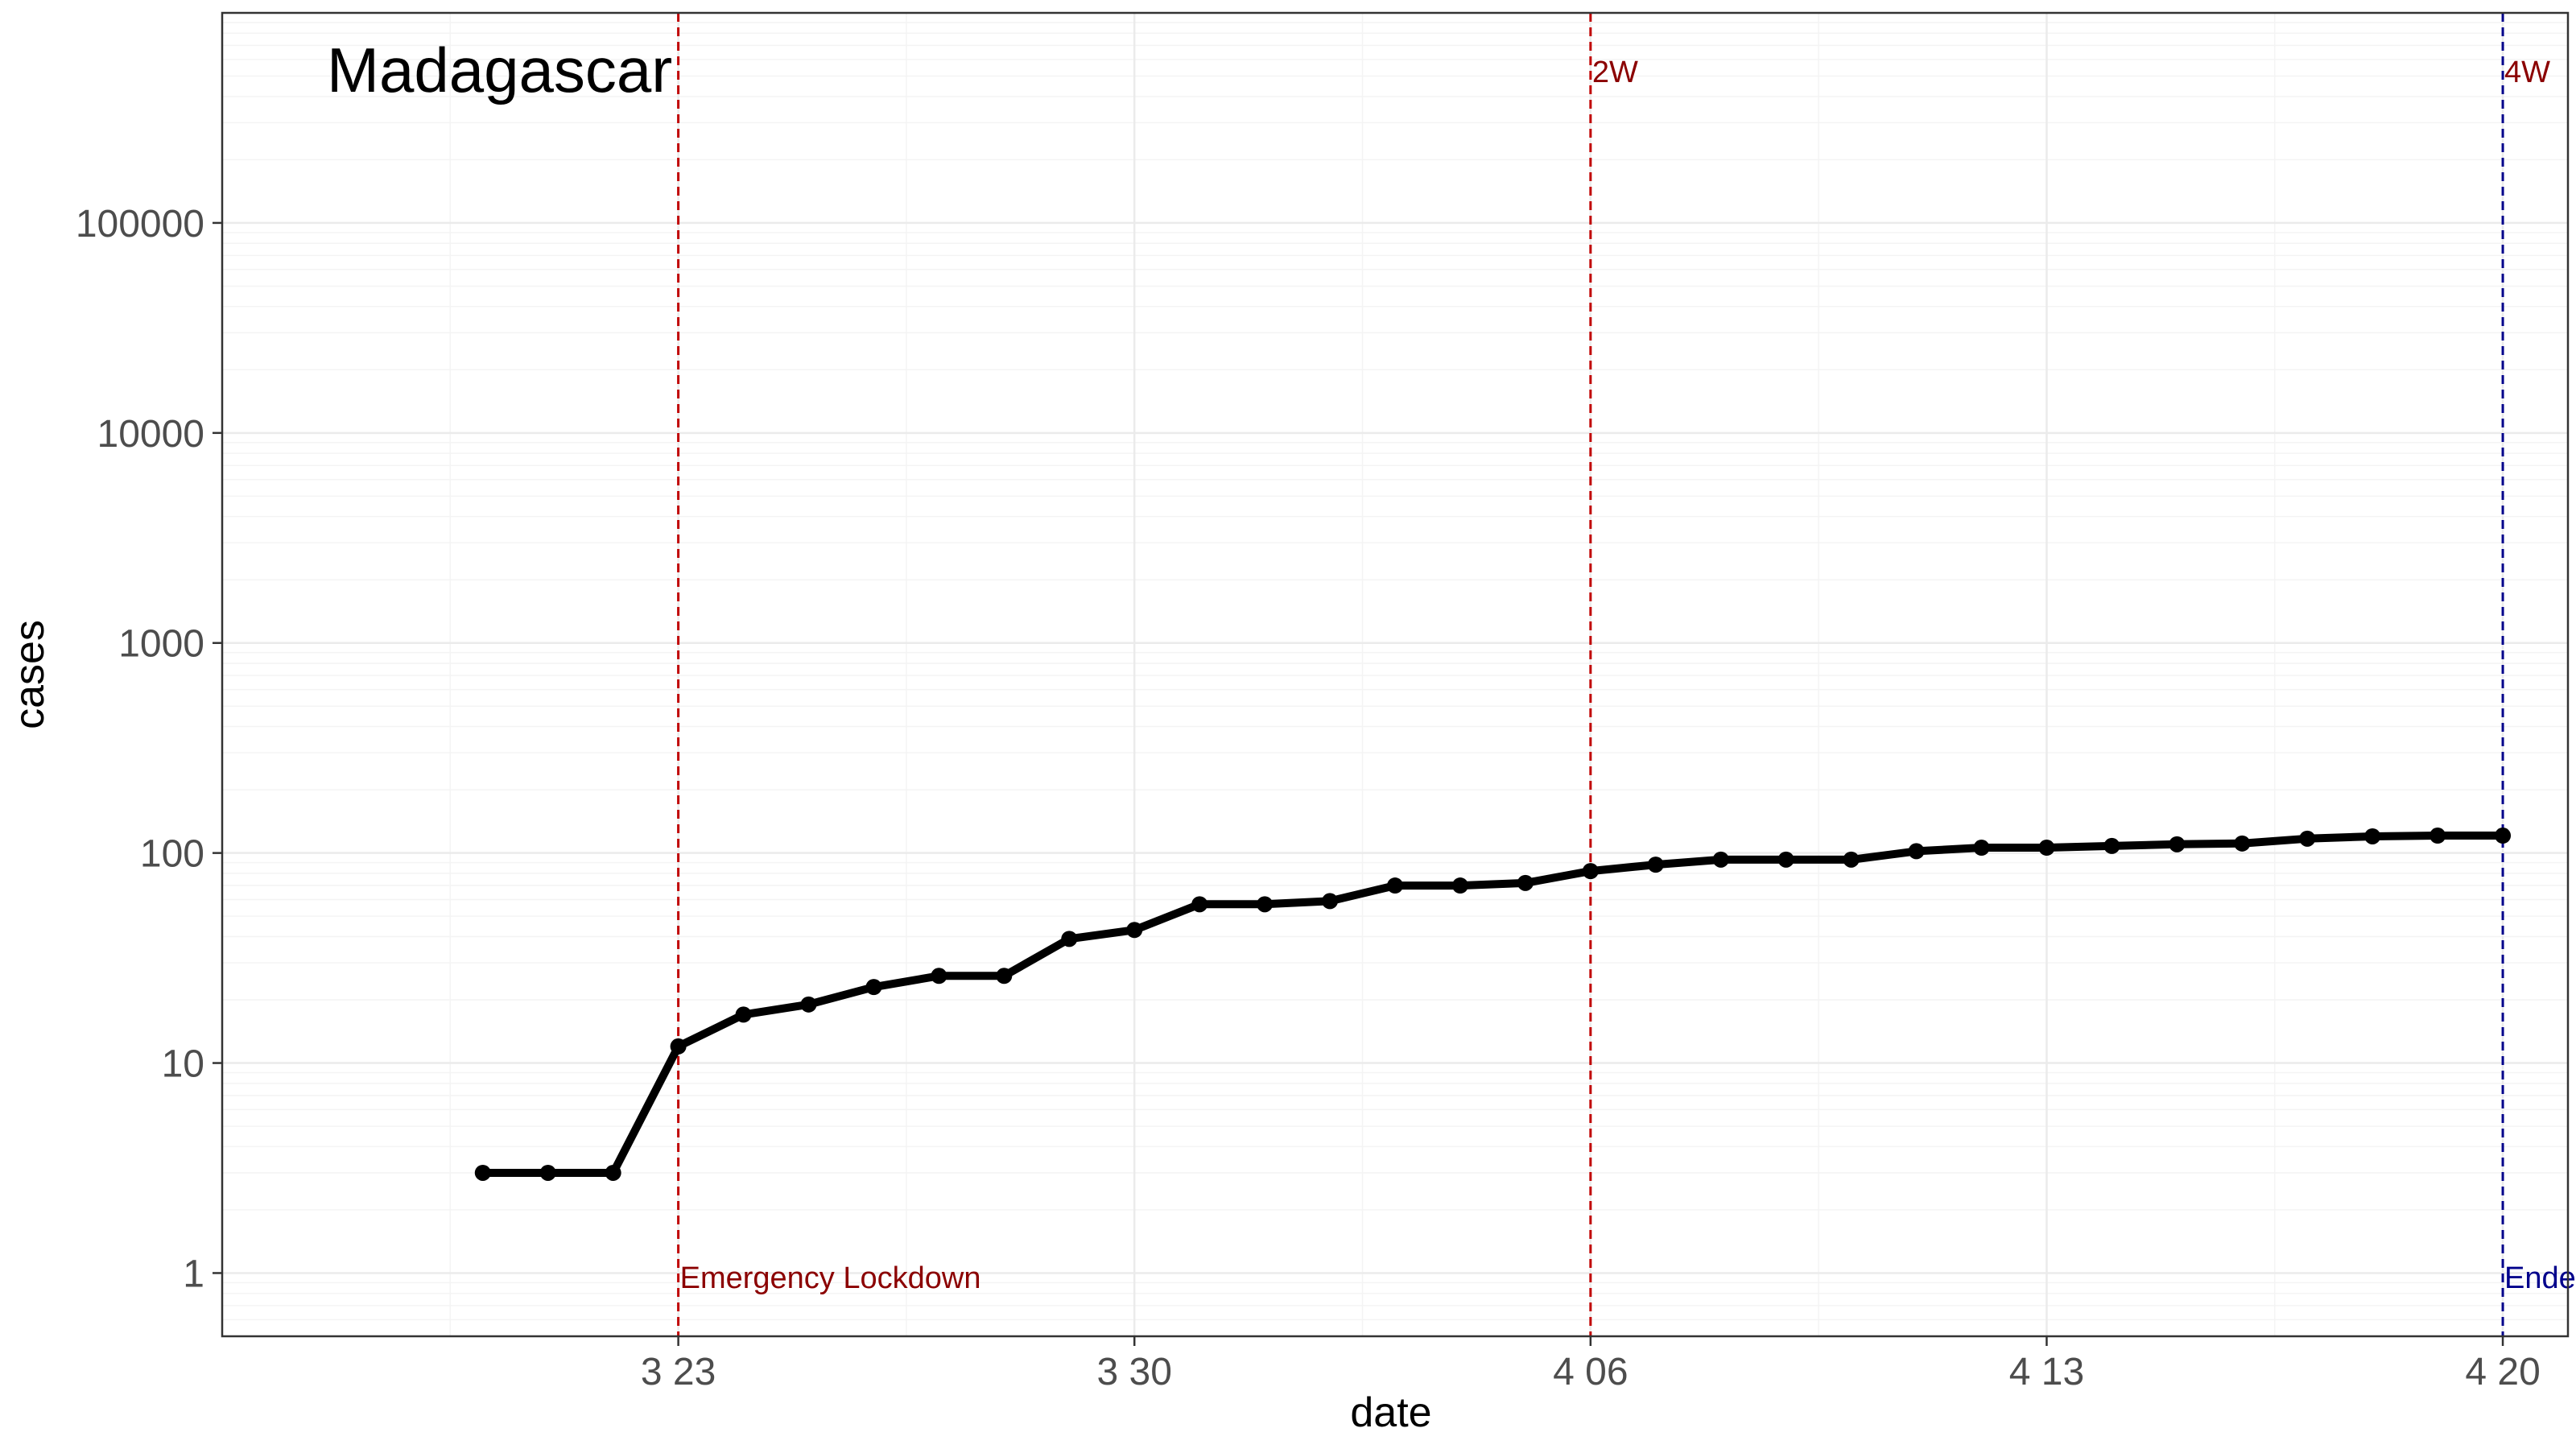 The height and width of the screenshot is (1453, 2576). What do you see at coordinates (2046, 1372) in the screenshot?
I see `x-tick-label: 4 13` at bounding box center [2046, 1372].